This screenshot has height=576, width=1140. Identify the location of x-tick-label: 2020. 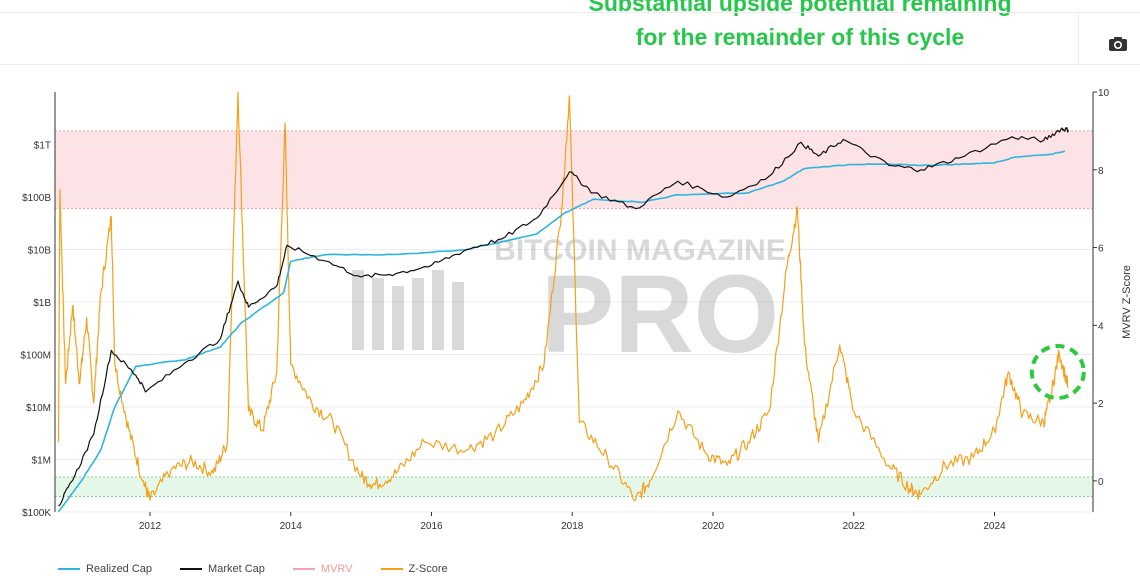
(713, 526).